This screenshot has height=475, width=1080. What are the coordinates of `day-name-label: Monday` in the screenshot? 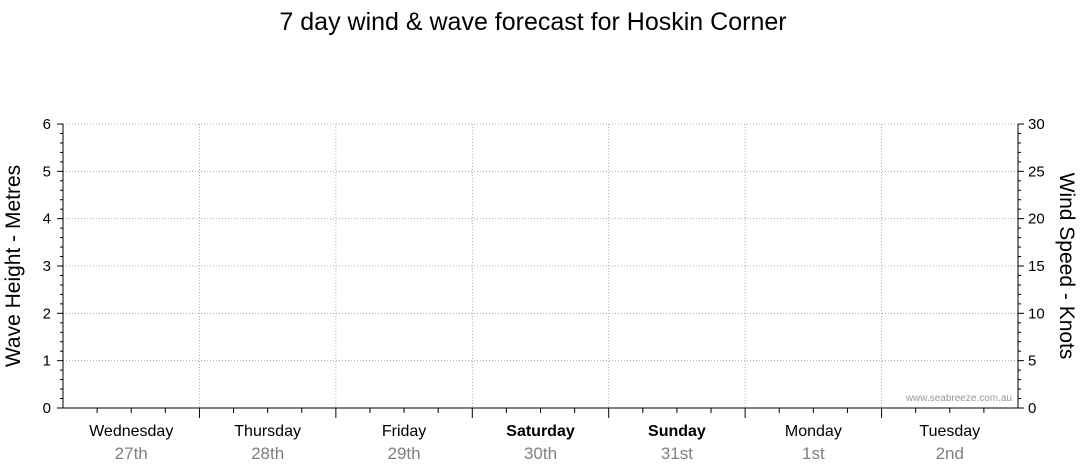 It's located at (813, 431).